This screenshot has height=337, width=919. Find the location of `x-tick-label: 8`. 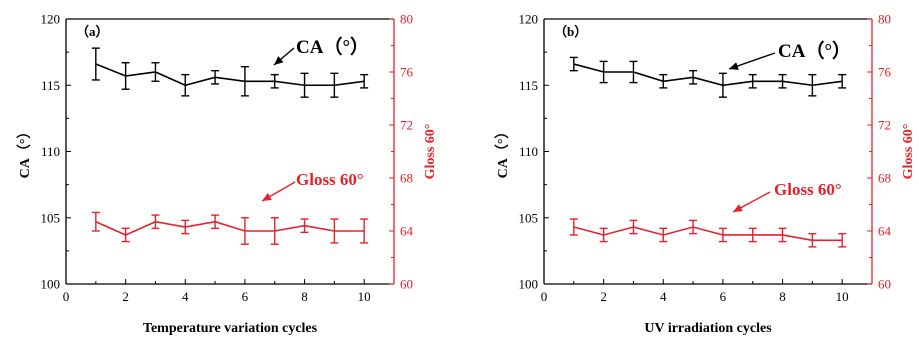

x-tick-label: 8 is located at coordinates (782, 296).